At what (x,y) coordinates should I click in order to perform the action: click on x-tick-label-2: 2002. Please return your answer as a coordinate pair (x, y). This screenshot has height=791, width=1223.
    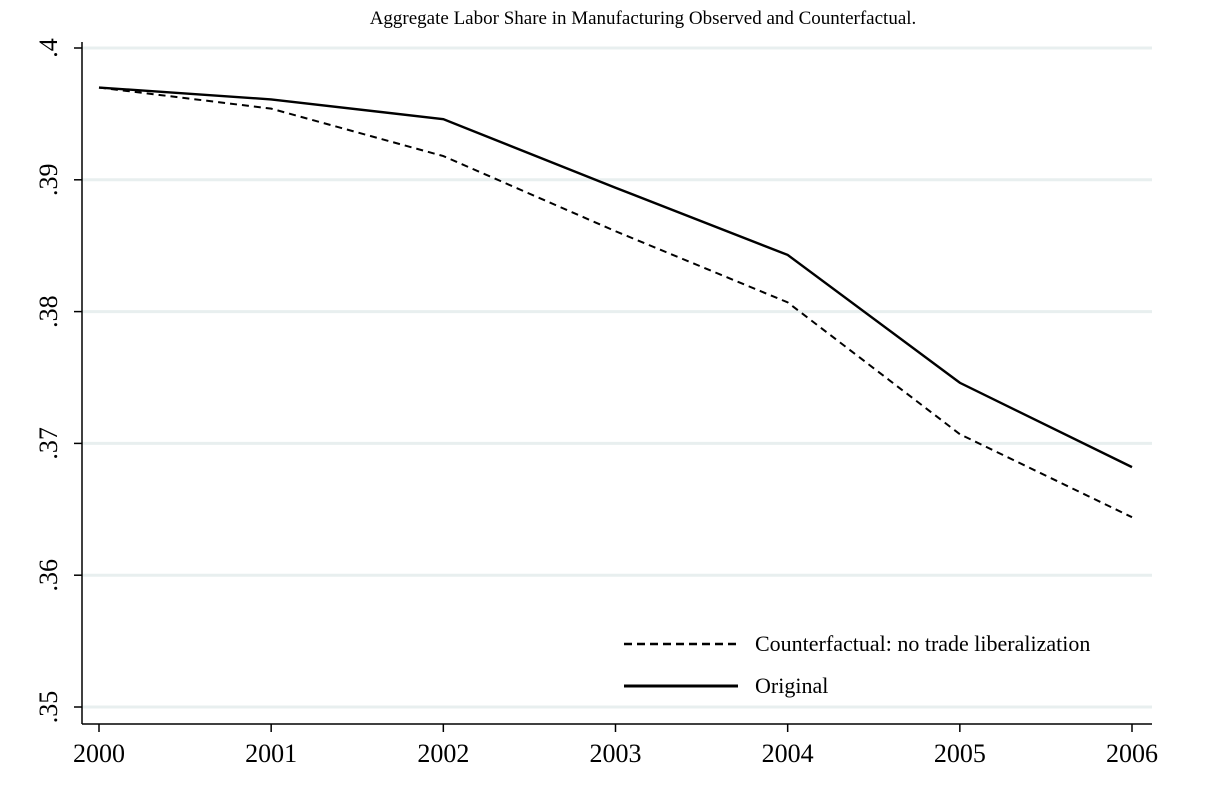
    Looking at the image, I should click on (443, 753).